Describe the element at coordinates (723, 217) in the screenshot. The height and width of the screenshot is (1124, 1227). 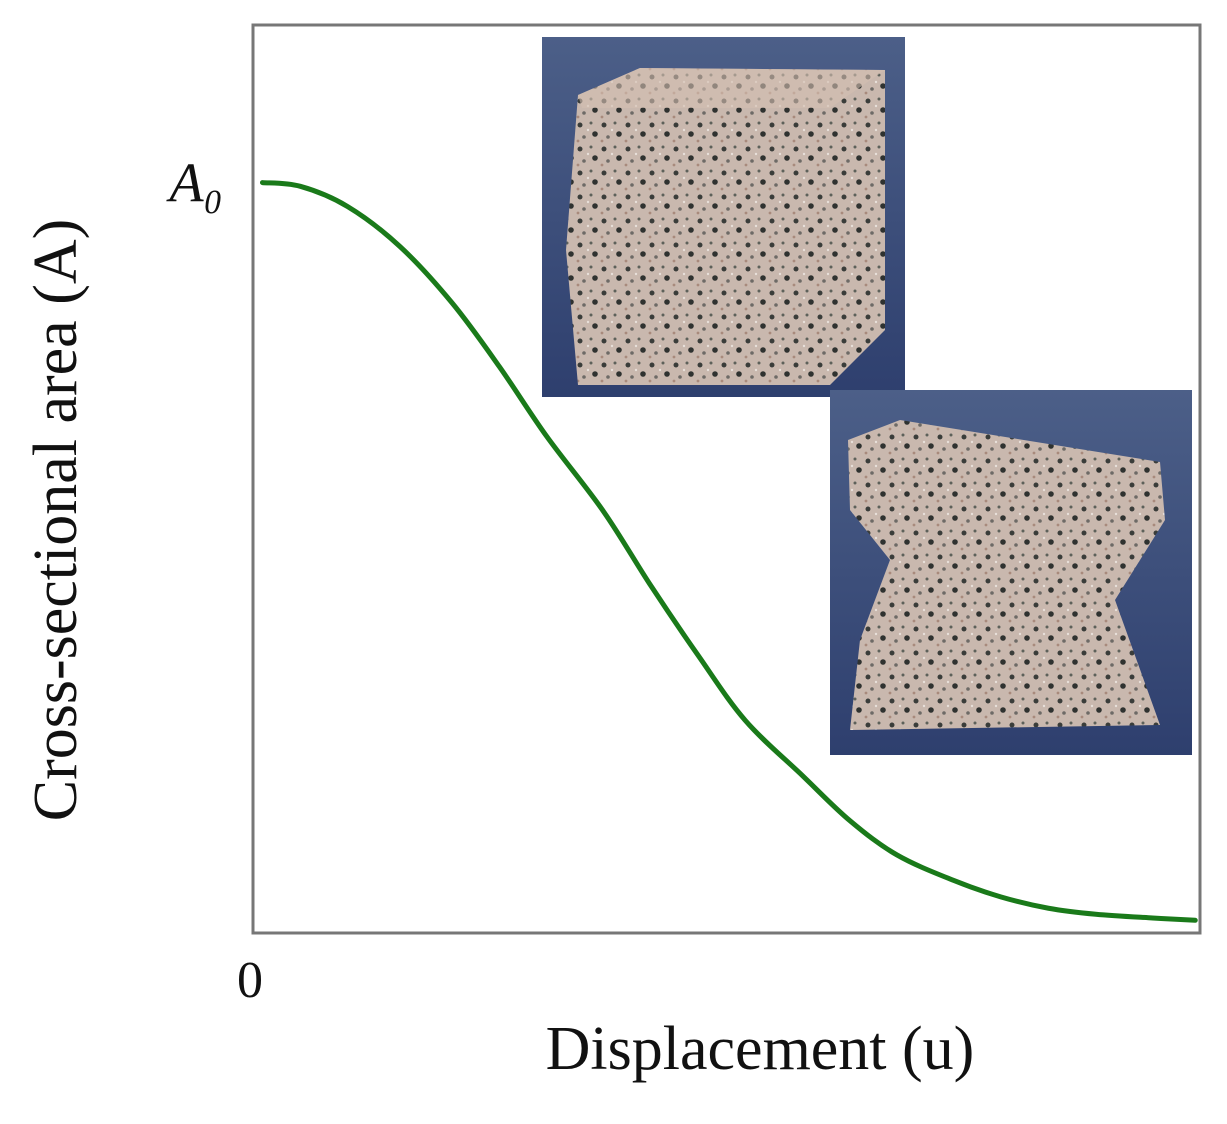
I see `photo-intact-specimen` at that location.